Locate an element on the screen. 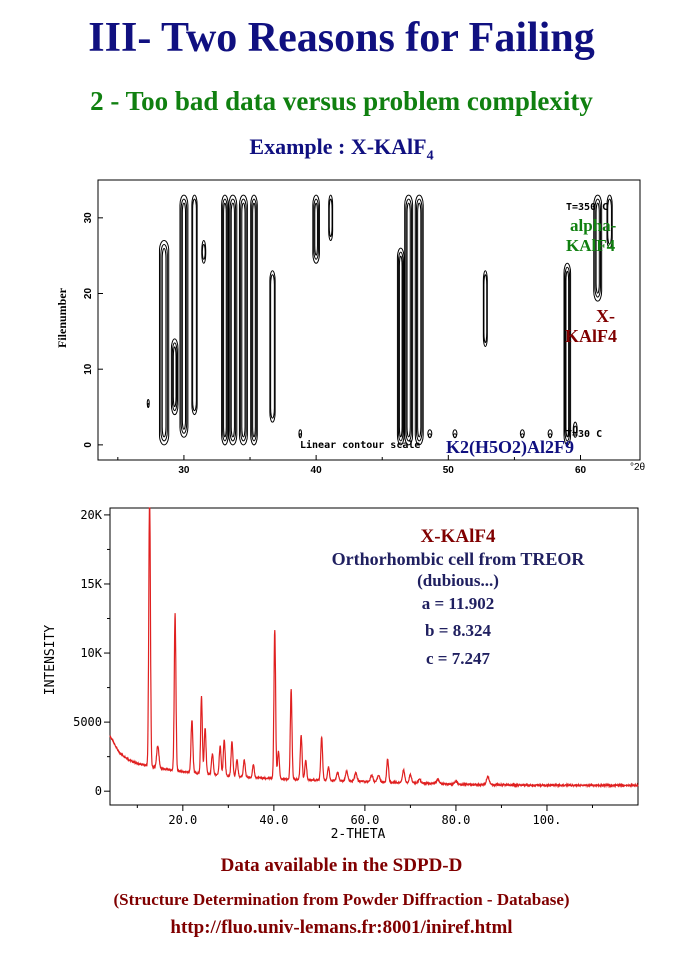 This screenshot has width=683, height=958. contour-ylabel: Filenumber is located at coordinates (62, 317).